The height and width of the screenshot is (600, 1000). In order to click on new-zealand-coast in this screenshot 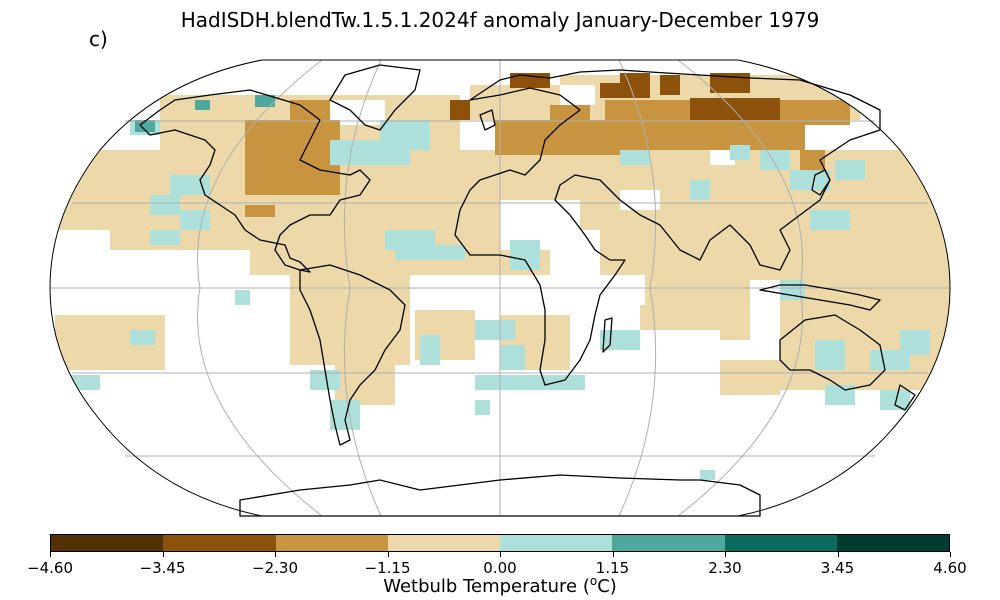, I will do `click(905, 397)`.